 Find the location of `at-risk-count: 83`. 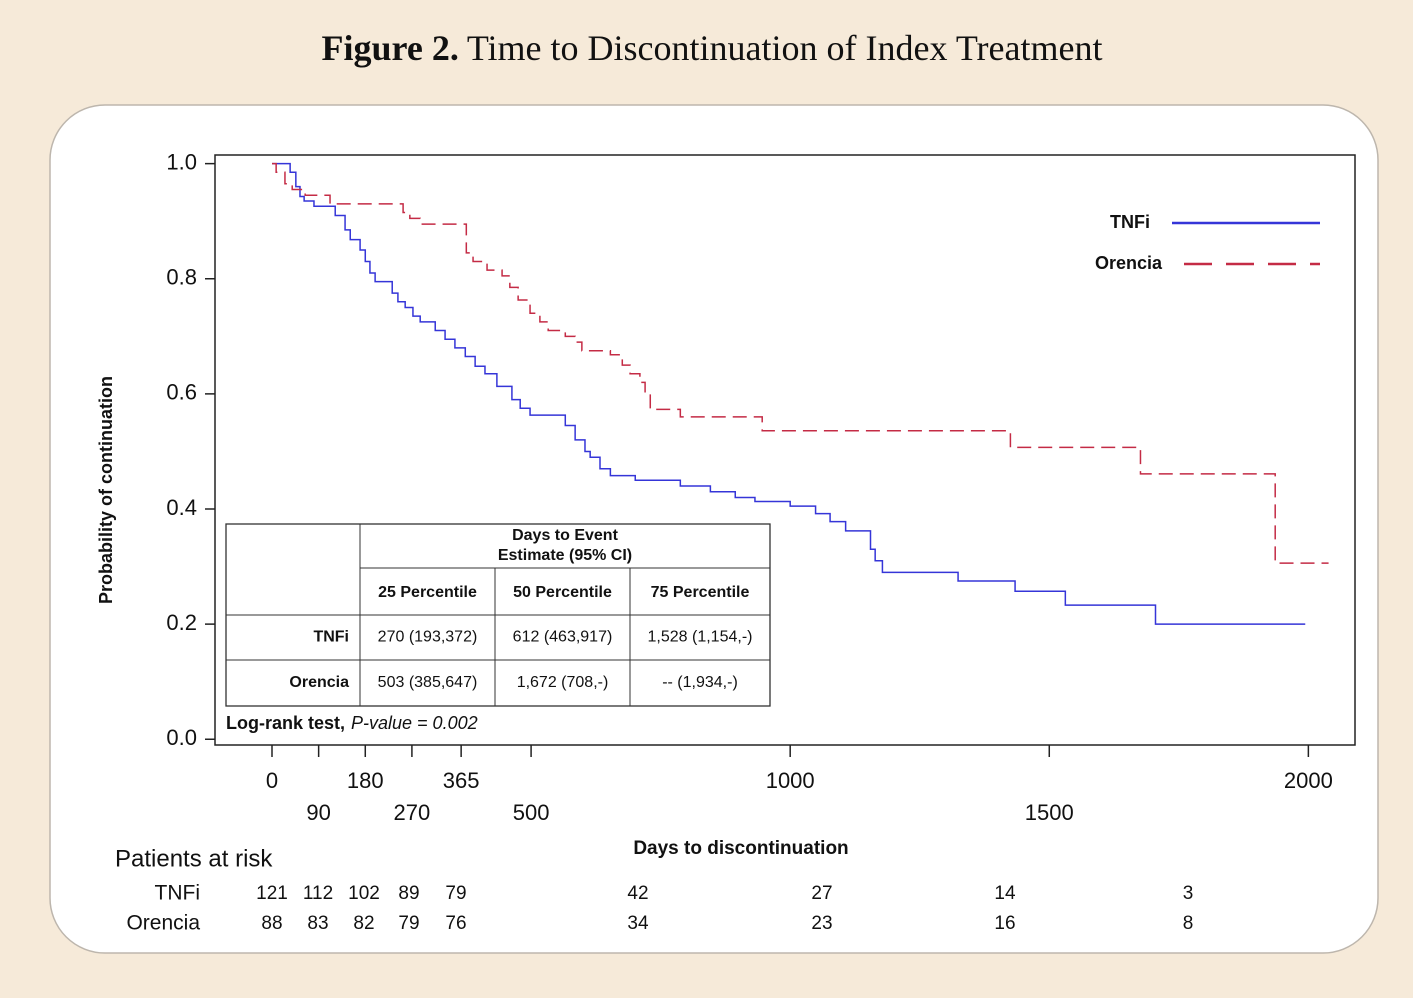

at-risk-count: 83 is located at coordinates (317, 923).